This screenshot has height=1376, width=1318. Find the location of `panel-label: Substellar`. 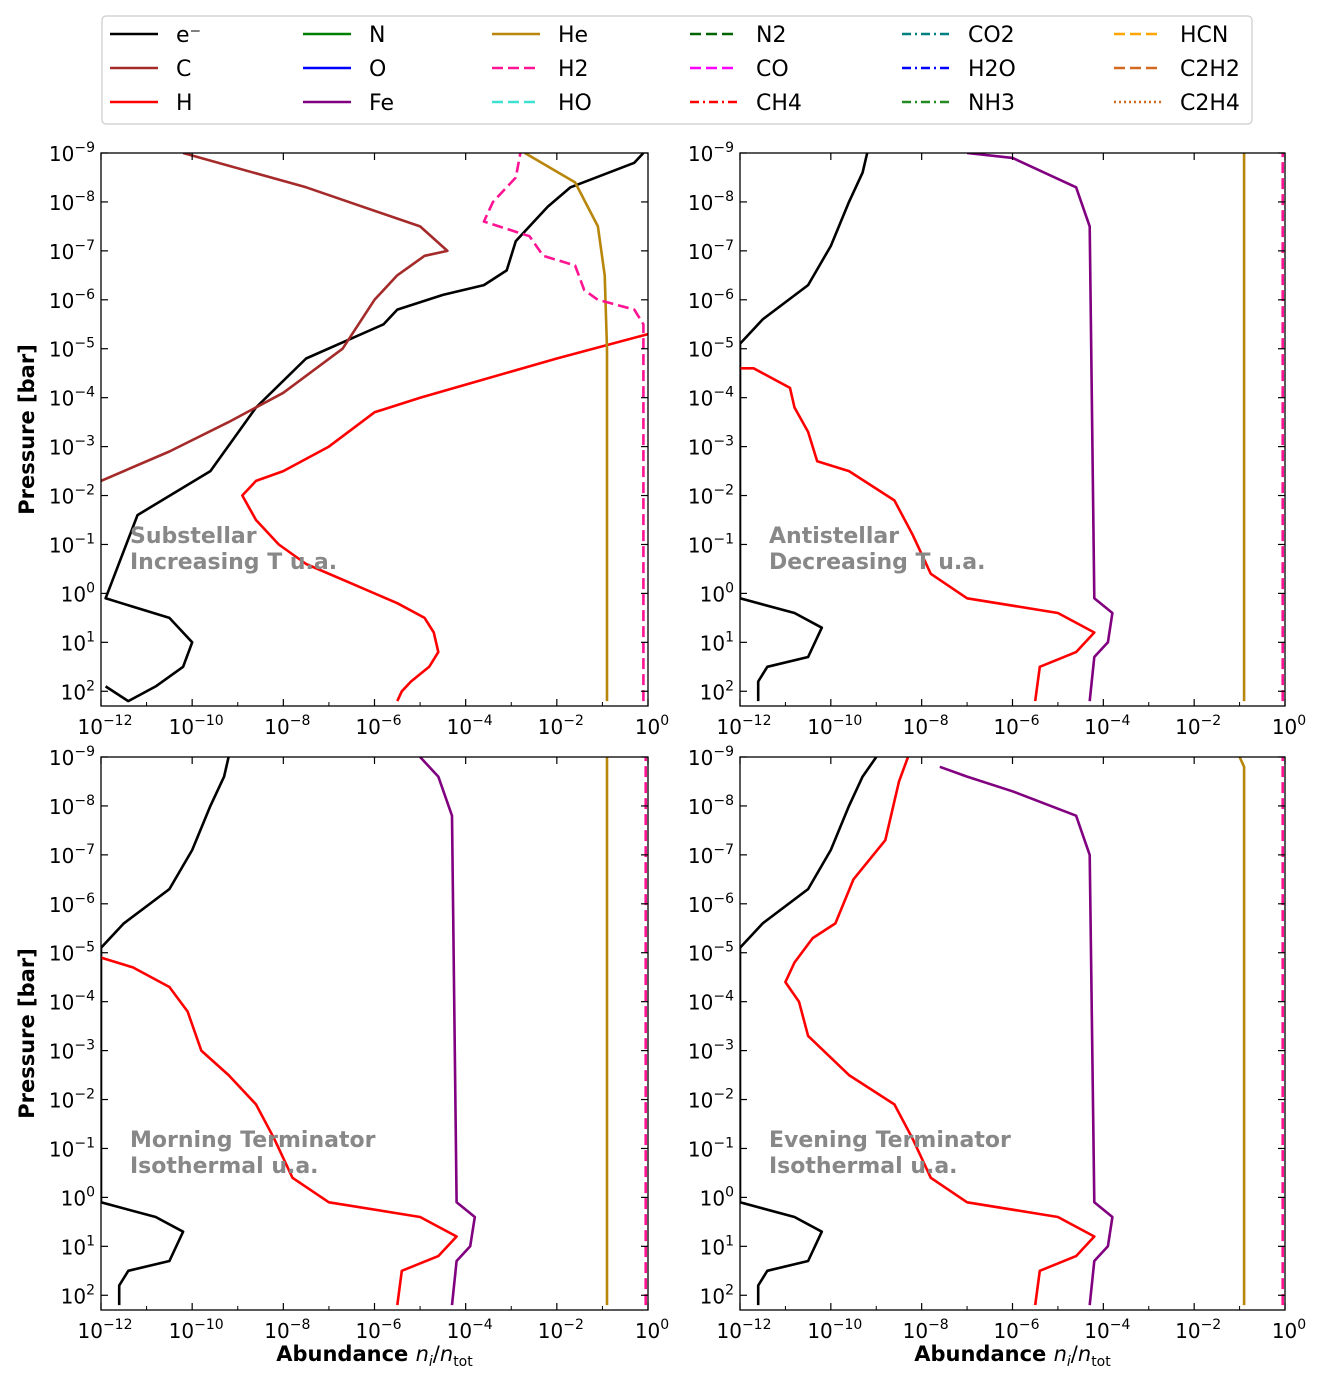

panel-label: Substellar is located at coordinates (193, 536).